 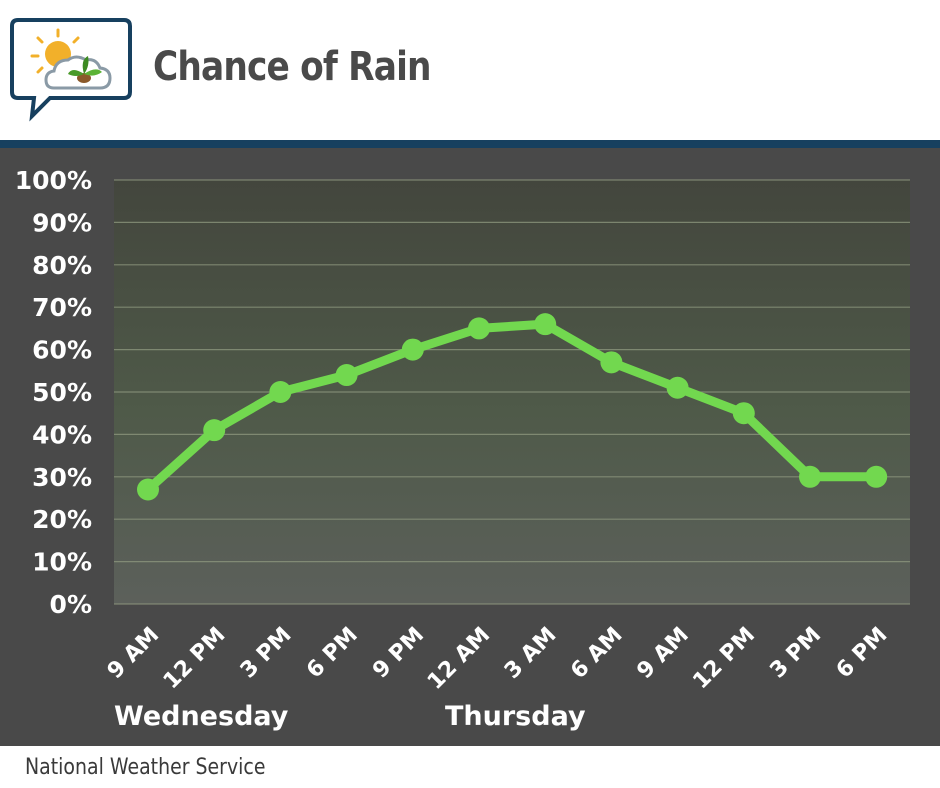 I want to click on y-tick-label: 90%, so click(x=62, y=222).